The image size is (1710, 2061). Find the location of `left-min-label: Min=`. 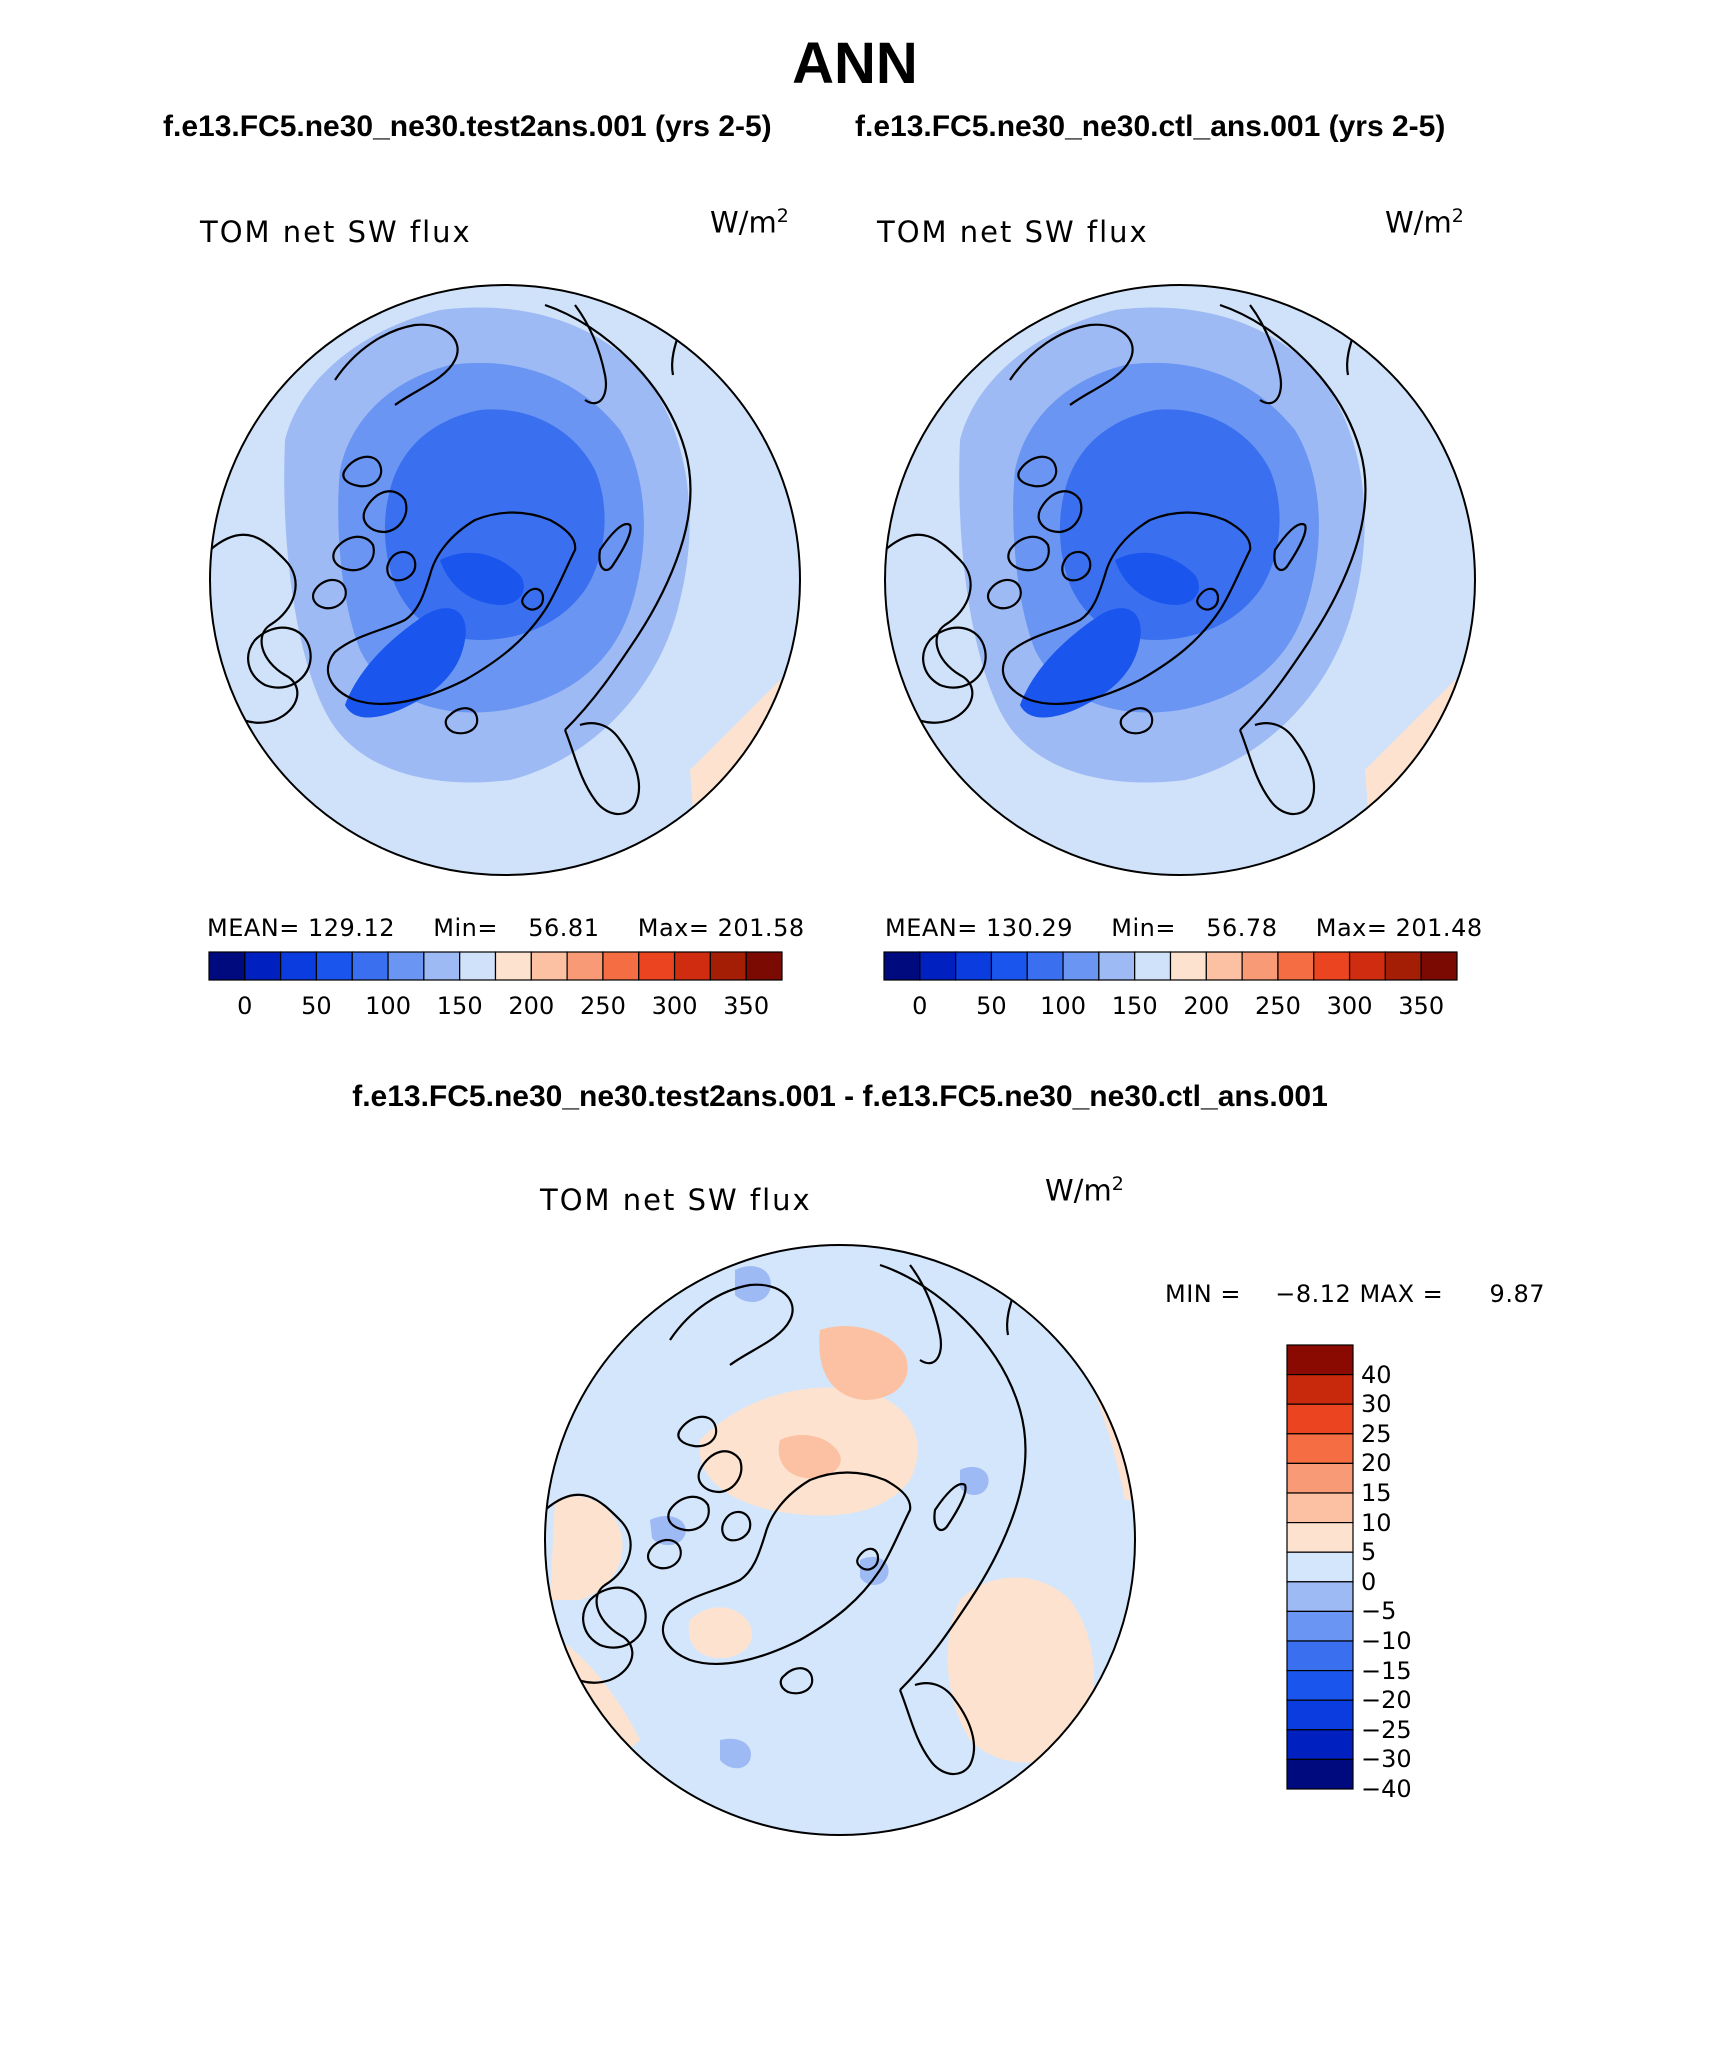

left-min-label: Min= is located at coordinates (465, 928).